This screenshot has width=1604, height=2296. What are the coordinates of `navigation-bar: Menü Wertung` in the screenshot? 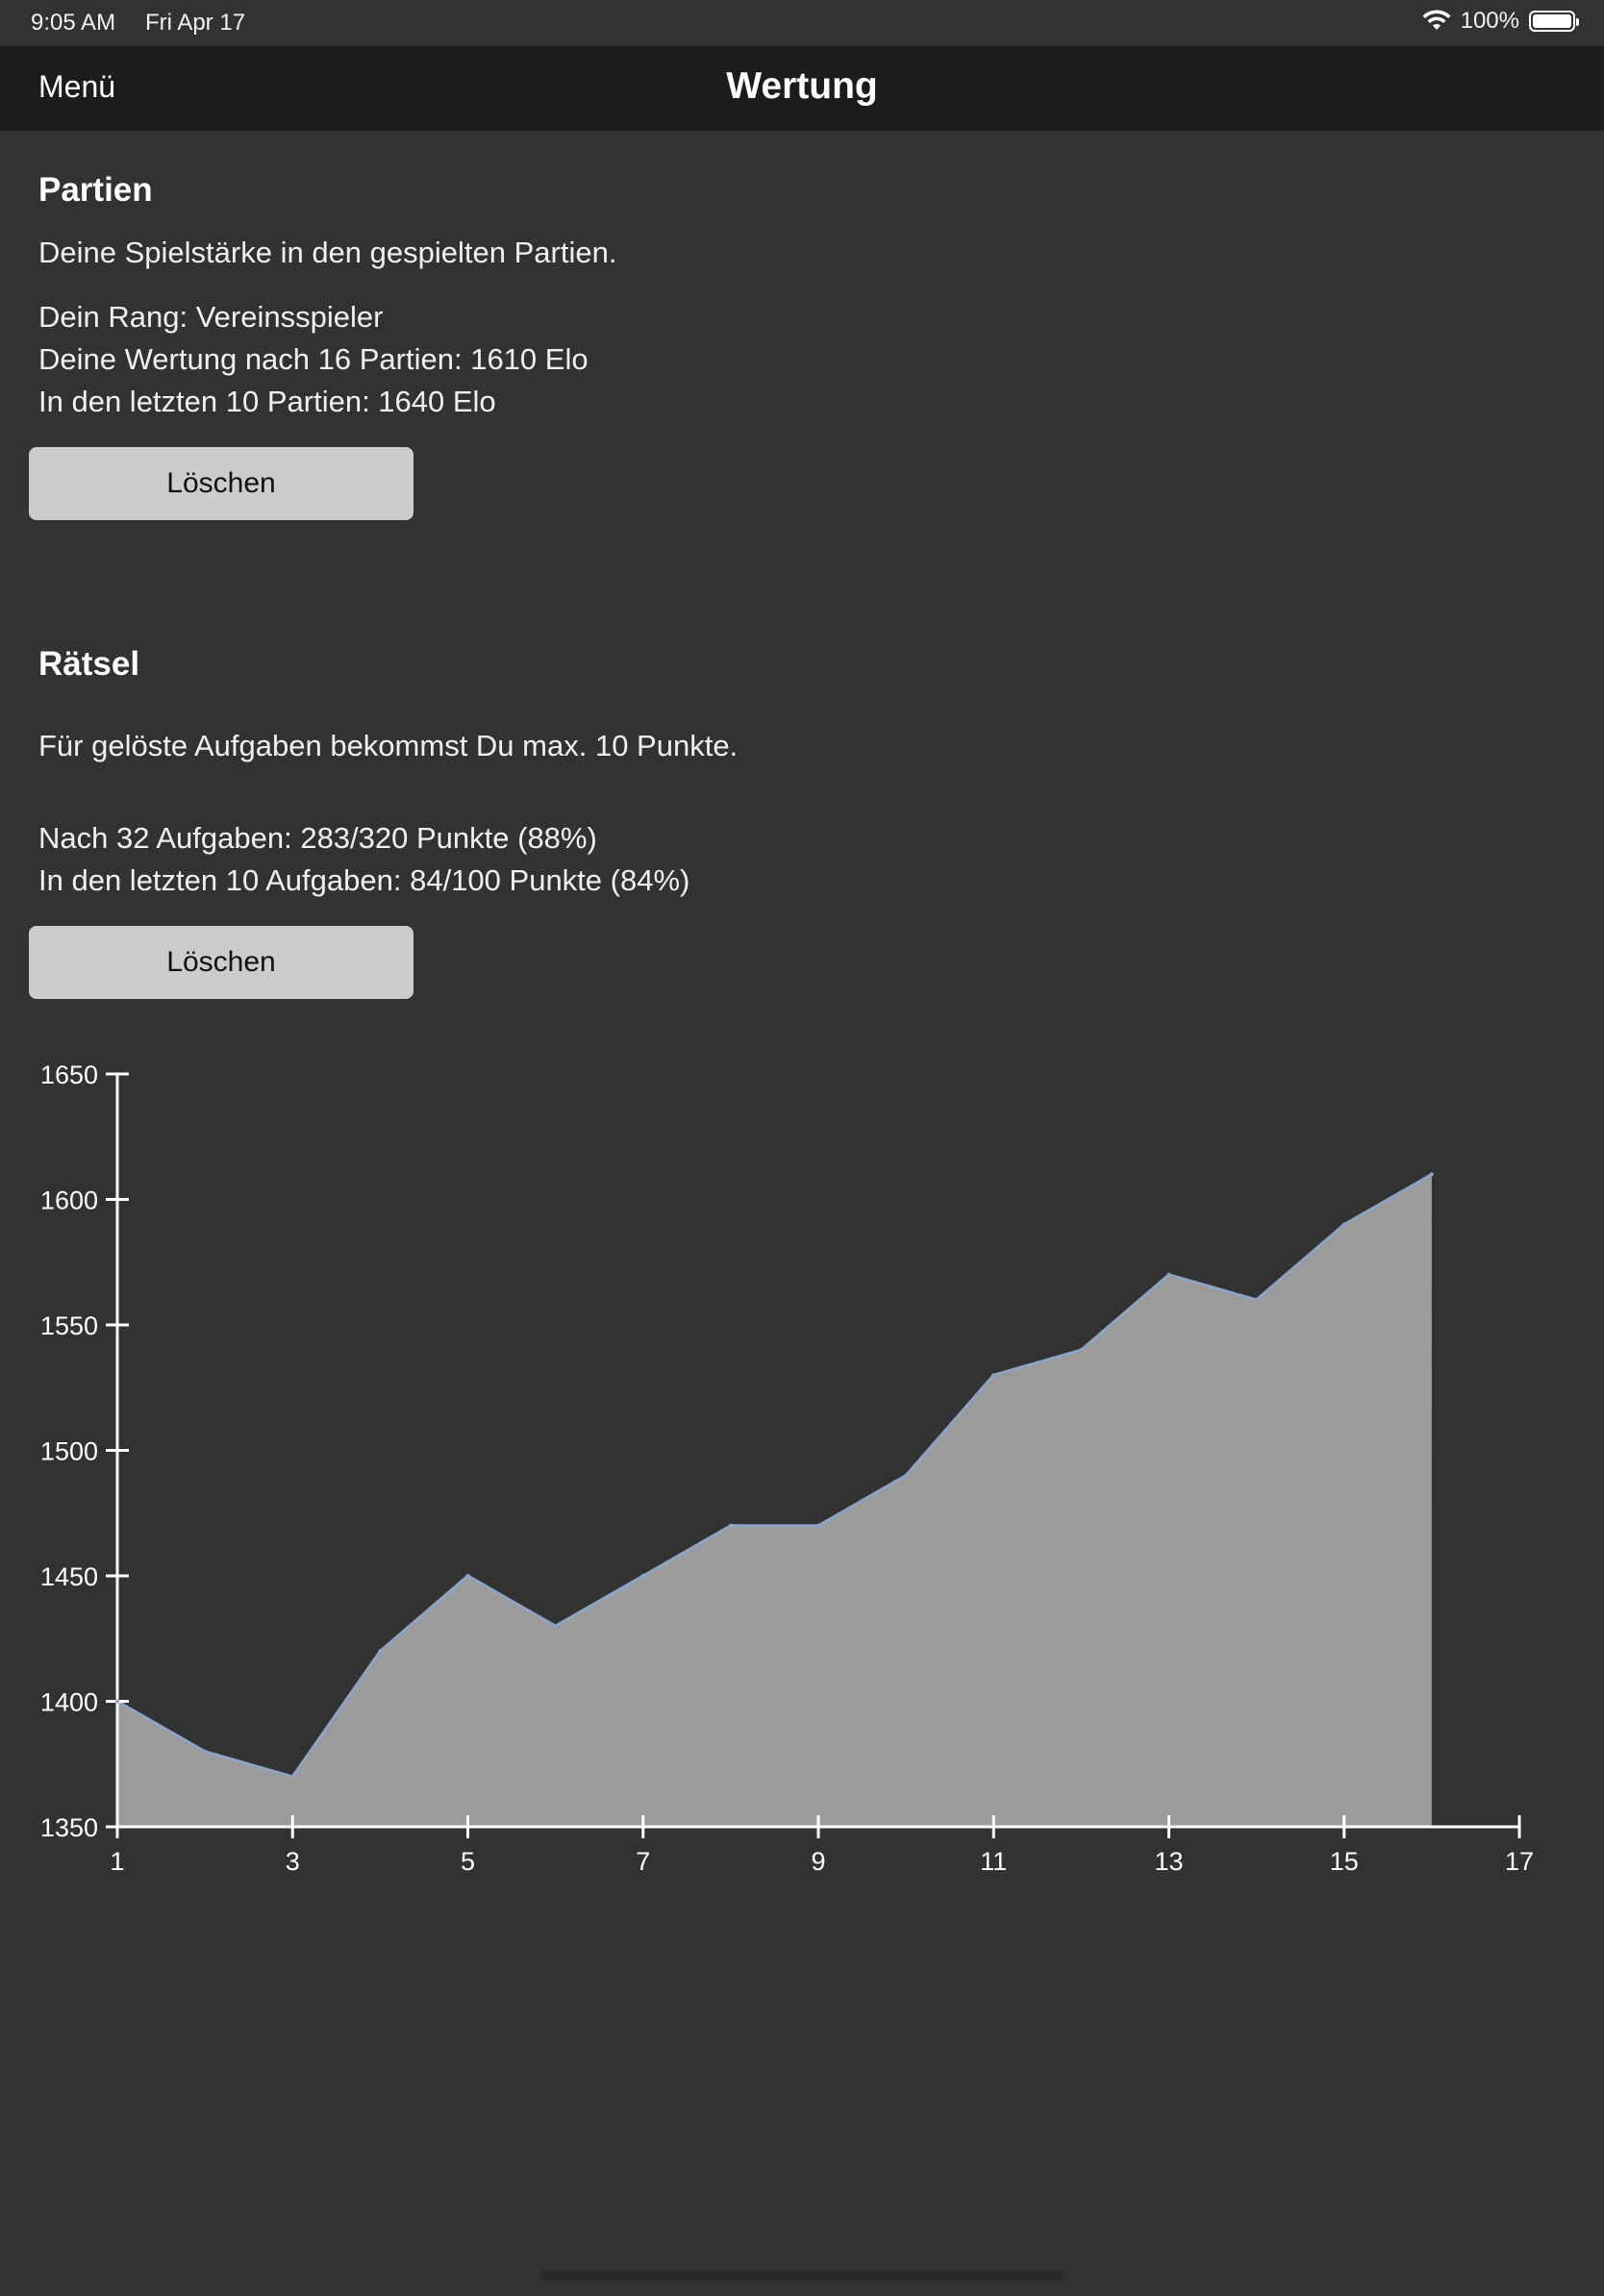 It's located at (802, 88).